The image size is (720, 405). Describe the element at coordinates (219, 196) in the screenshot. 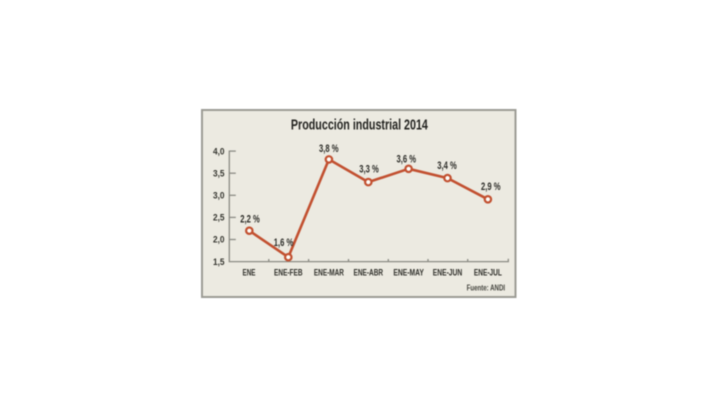

I see `svg-text: 3,0` at that location.